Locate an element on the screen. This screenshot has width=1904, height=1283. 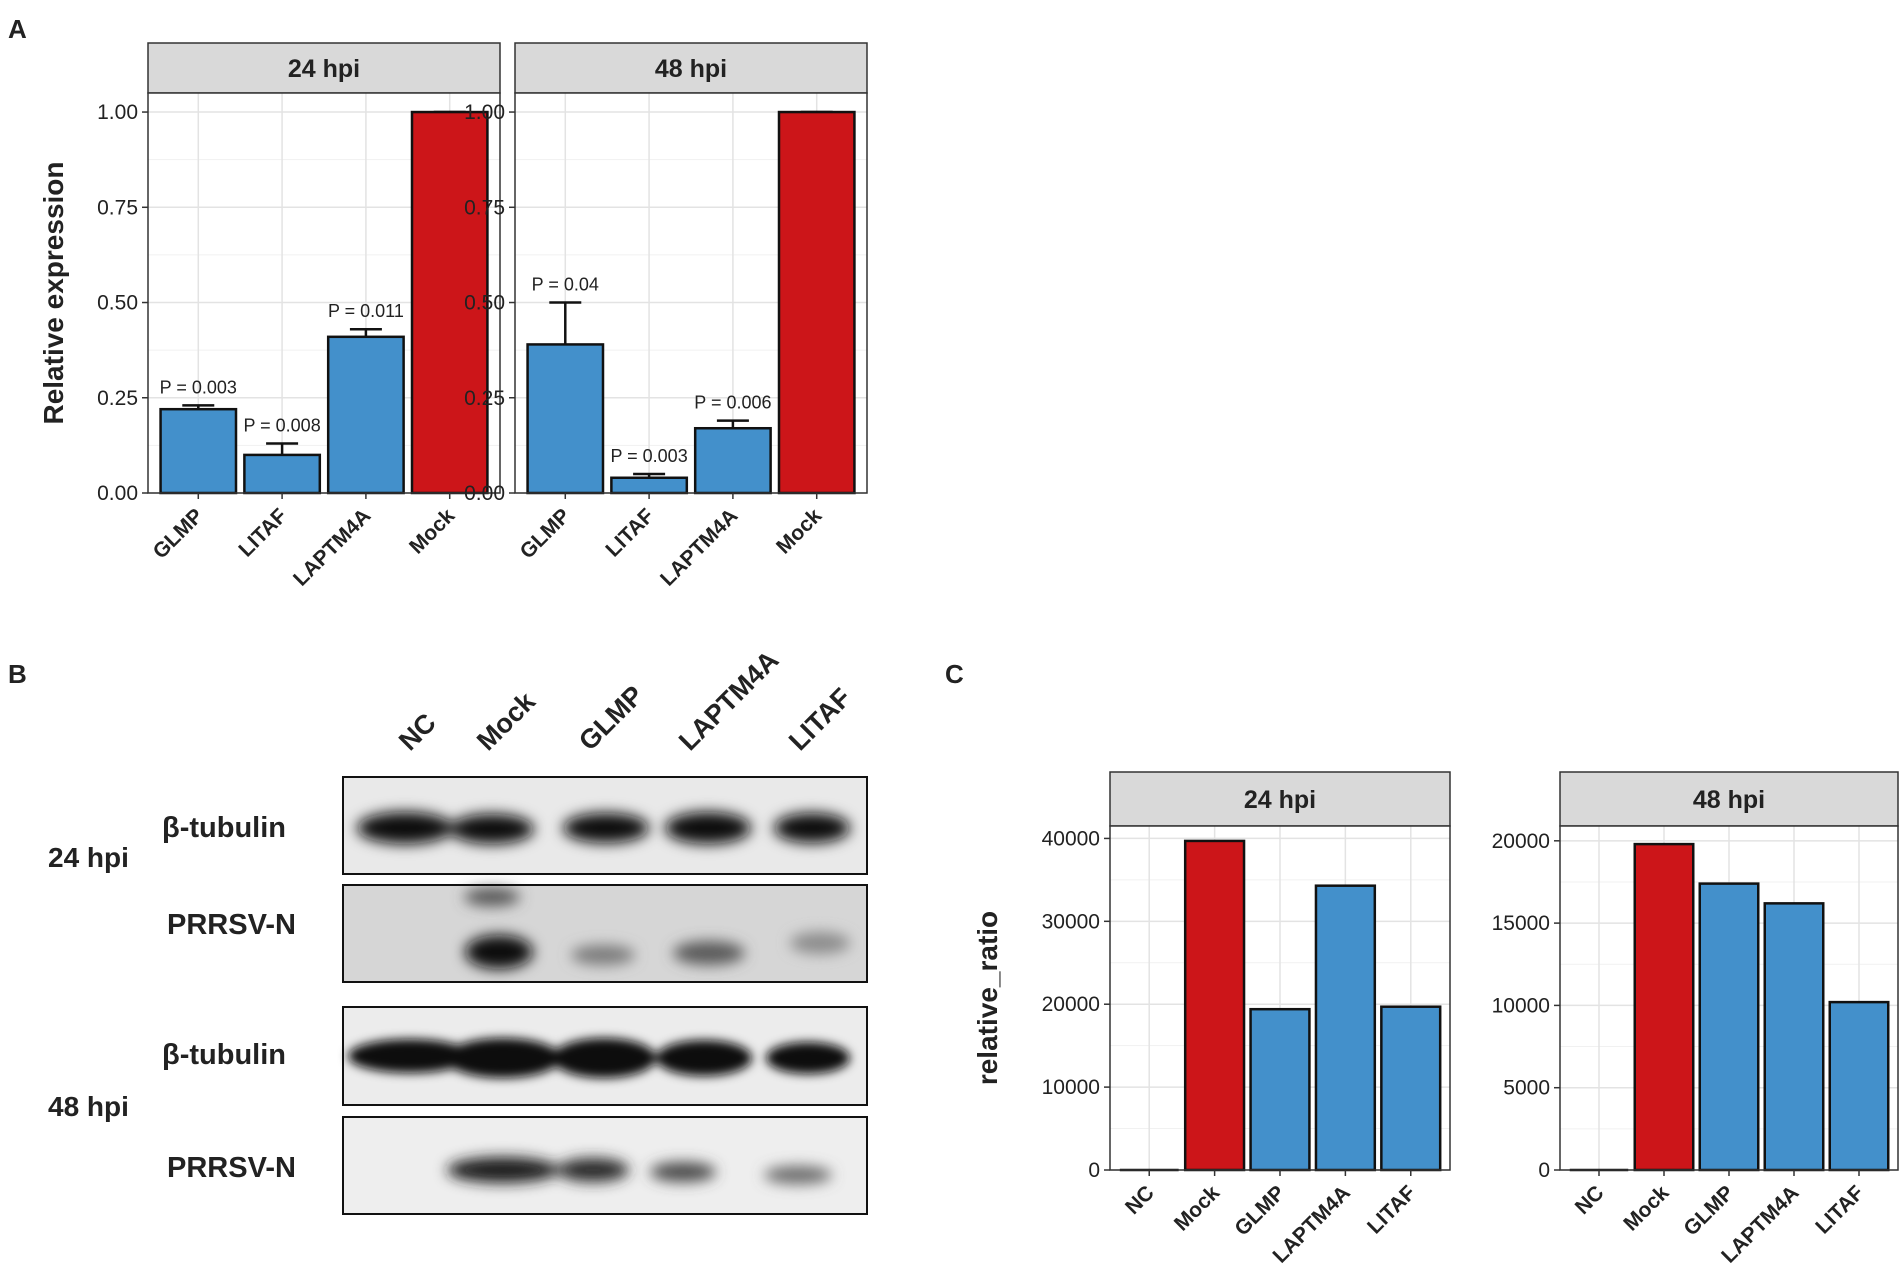
blot-lane-label-mock: Mock is located at coordinates (506, 721).